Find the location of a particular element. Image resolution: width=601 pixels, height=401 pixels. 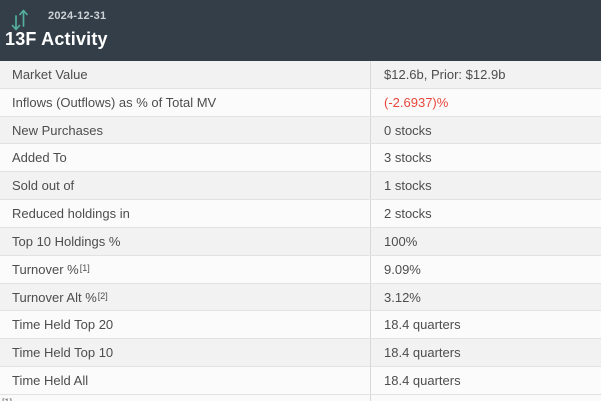

table-row: New Purchases 0 stocks is located at coordinates (300, 130).